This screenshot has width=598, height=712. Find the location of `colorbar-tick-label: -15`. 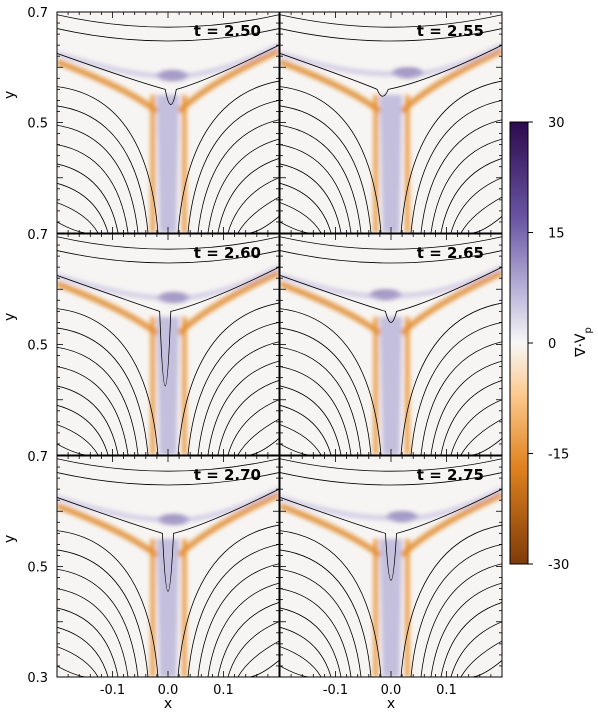

colorbar-tick-label: -15 is located at coordinates (558, 455).